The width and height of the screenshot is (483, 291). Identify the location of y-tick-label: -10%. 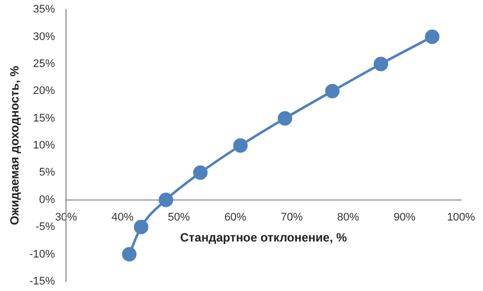
(42, 254).